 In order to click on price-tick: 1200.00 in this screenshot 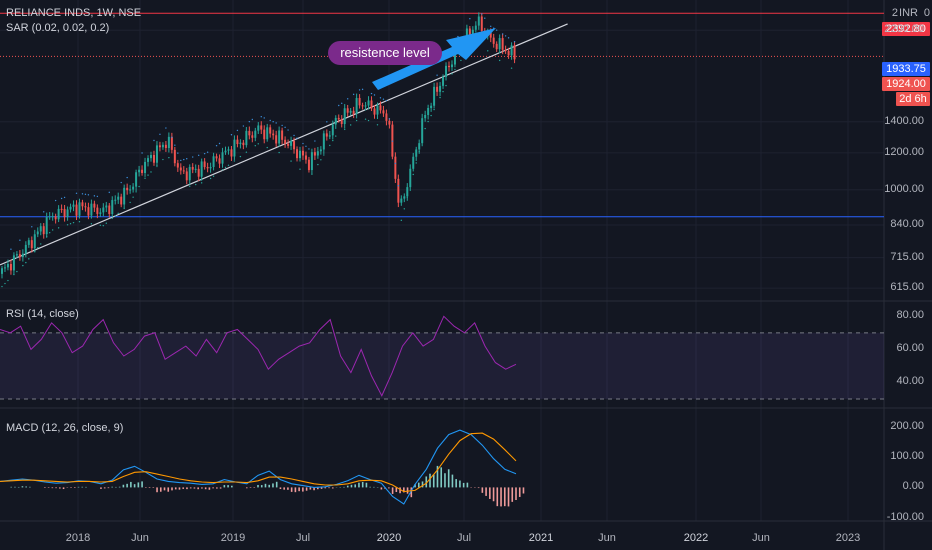, I will do `click(904, 151)`.